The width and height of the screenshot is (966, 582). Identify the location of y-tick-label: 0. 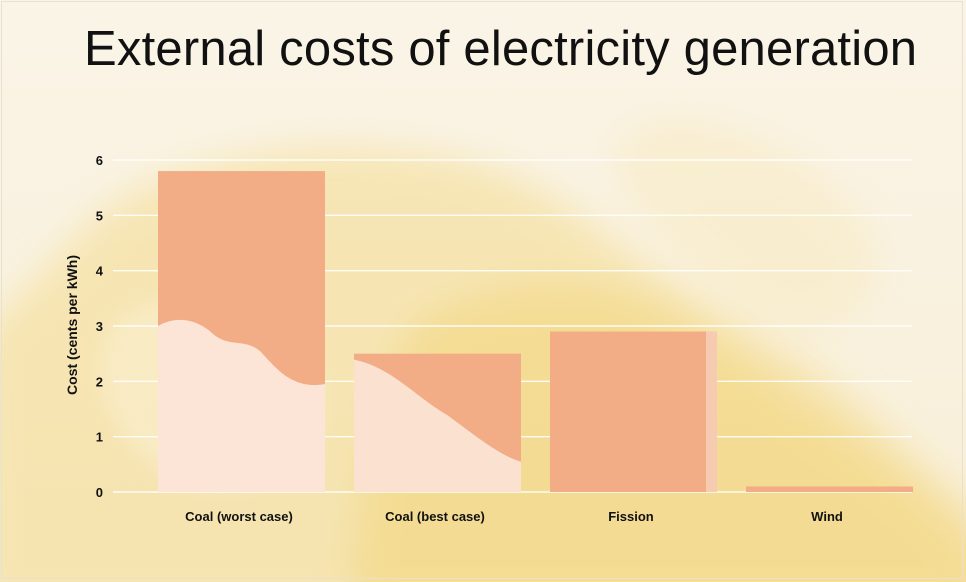
(99, 492).